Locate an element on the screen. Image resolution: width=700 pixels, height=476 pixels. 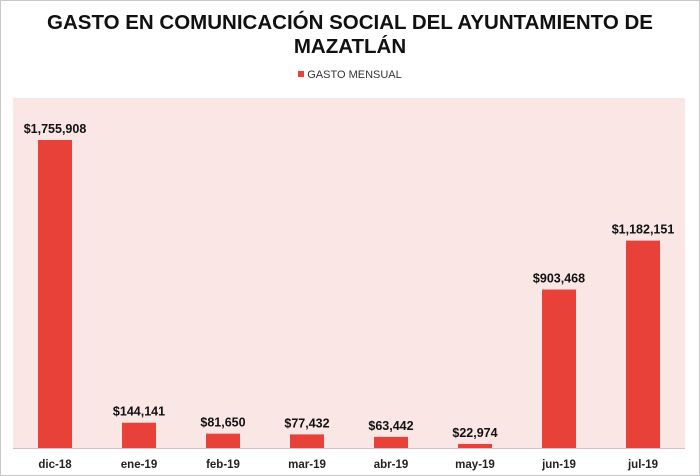
legend-label: GASTO MENSUAL is located at coordinates (354, 75).